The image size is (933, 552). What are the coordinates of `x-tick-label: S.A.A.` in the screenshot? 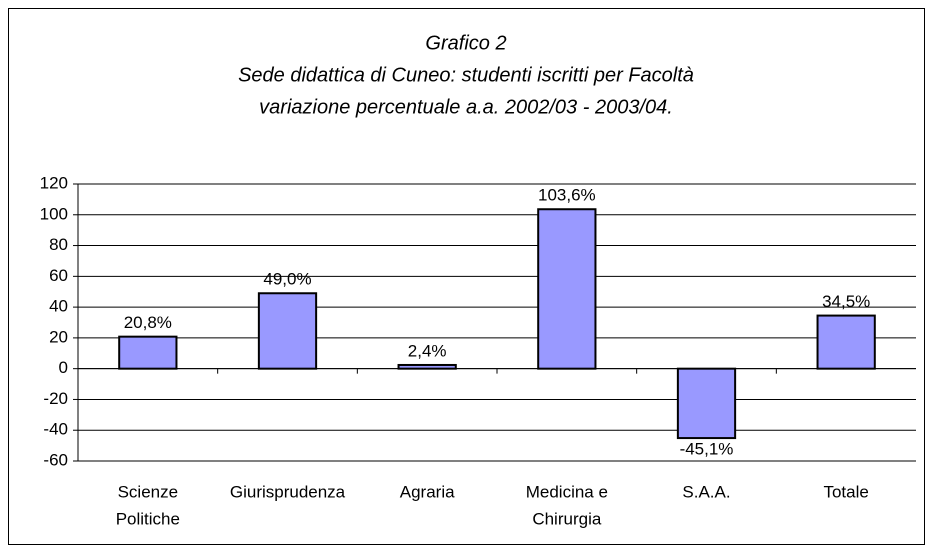 It's located at (706, 491).